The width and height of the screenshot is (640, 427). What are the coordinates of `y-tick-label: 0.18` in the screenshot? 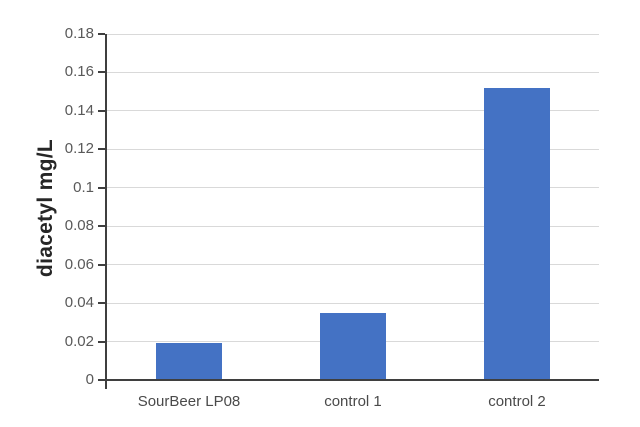 It's located at (79, 33).